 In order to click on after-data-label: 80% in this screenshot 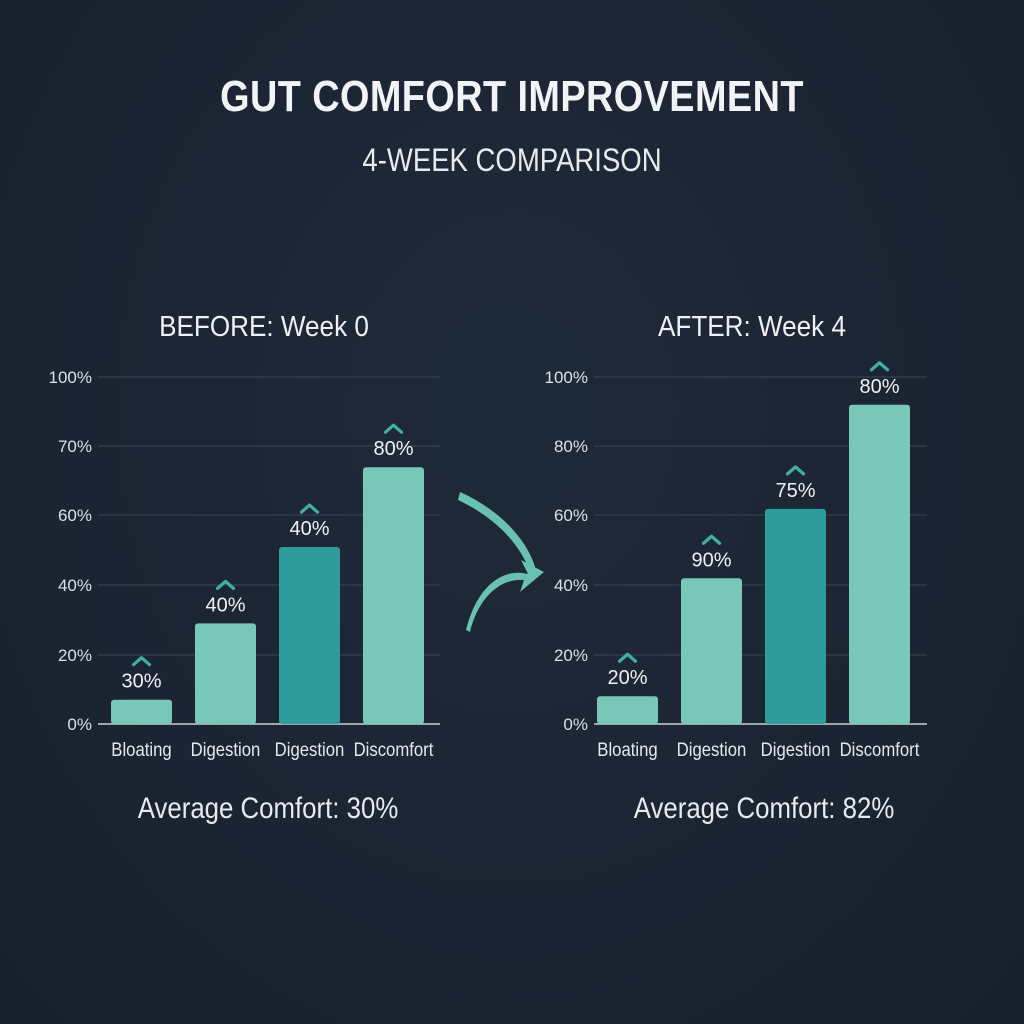, I will do `click(879, 387)`.